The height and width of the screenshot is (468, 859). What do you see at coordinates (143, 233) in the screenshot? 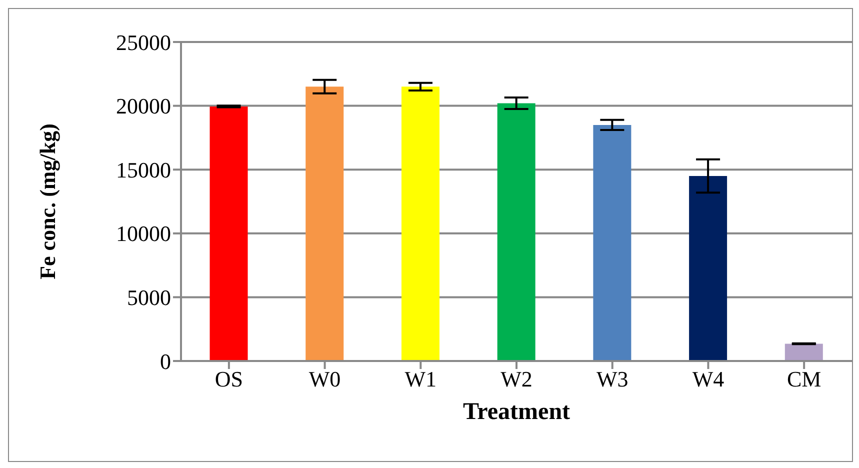
I see `y-tick-label: 10000` at bounding box center [143, 233].